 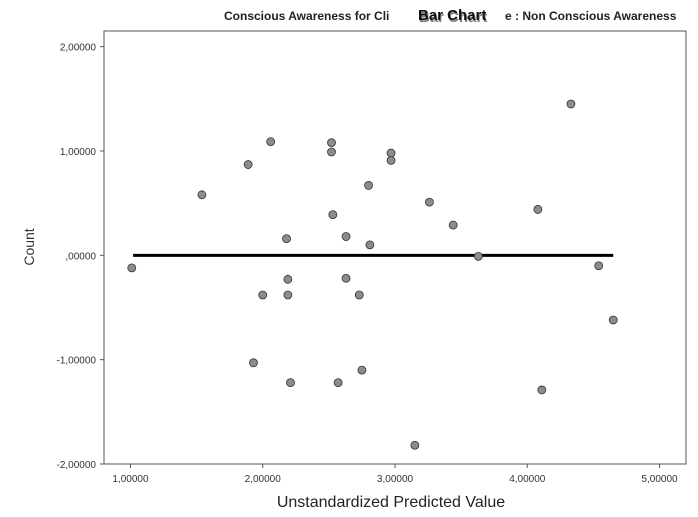 I want to click on chart-title: Conscious Awareness for Cli, so click(x=306, y=16).